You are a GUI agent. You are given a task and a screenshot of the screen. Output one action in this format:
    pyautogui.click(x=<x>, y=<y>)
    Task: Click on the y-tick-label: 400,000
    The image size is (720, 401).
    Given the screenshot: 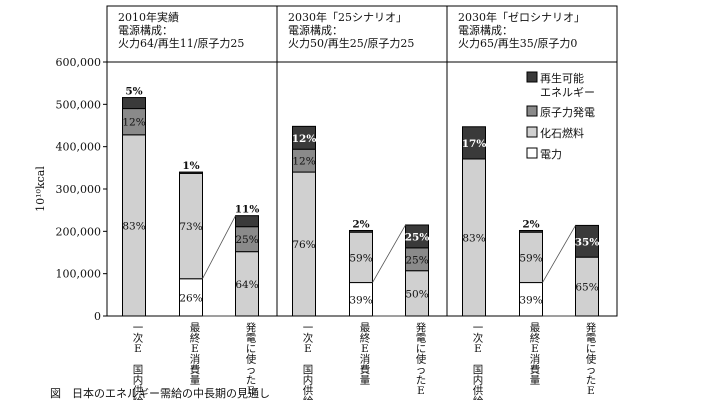 What is the action you would take?
    pyautogui.click(x=79, y=147)
    